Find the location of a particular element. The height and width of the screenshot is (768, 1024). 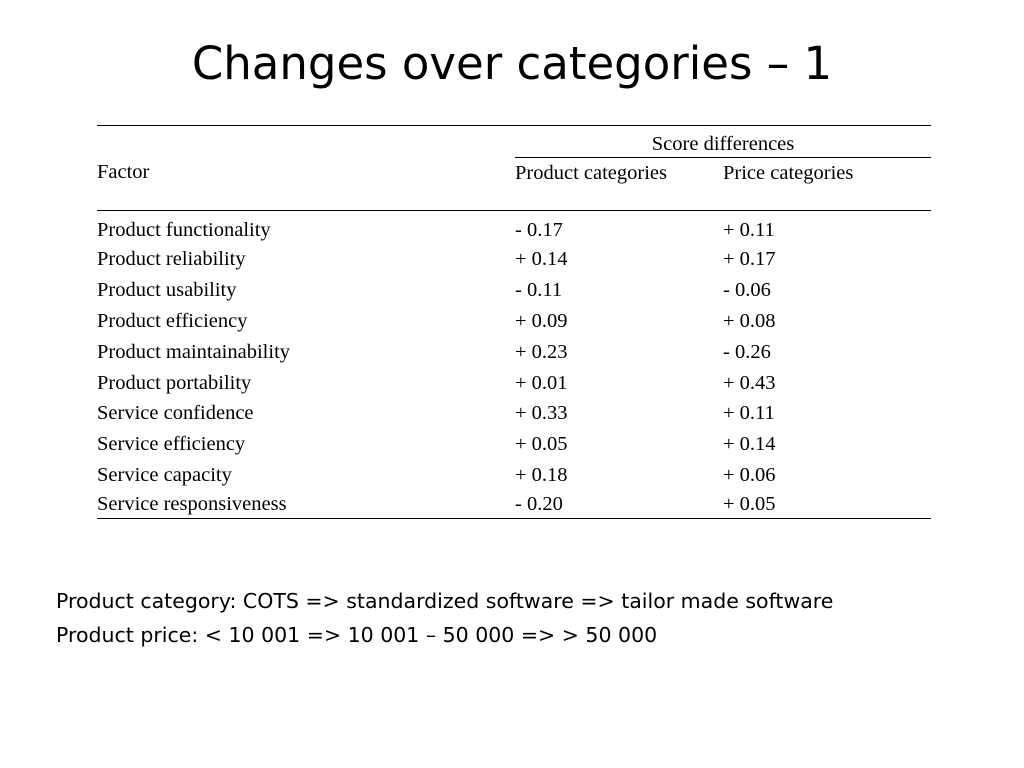

factor-cell: Product reliability is located at coordinates (171, 259).